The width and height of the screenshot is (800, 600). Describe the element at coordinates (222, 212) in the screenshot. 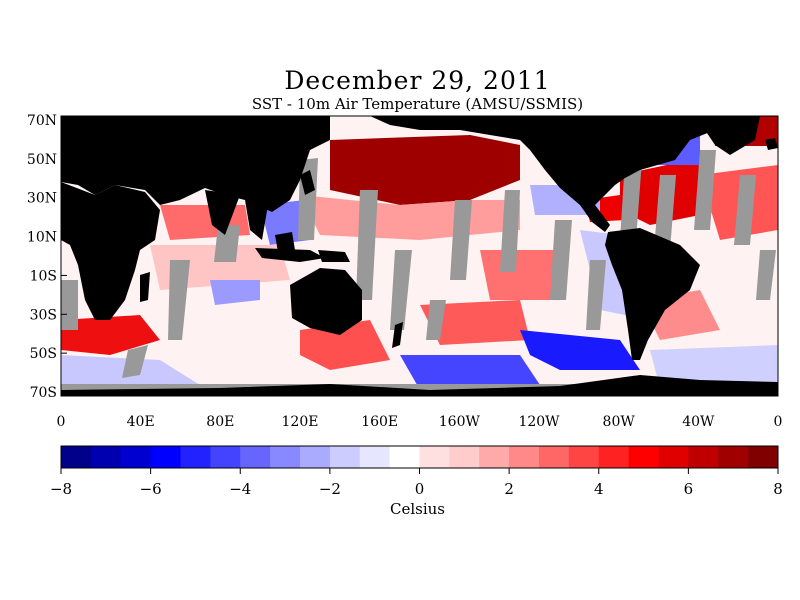

I see `land-india` at that location.